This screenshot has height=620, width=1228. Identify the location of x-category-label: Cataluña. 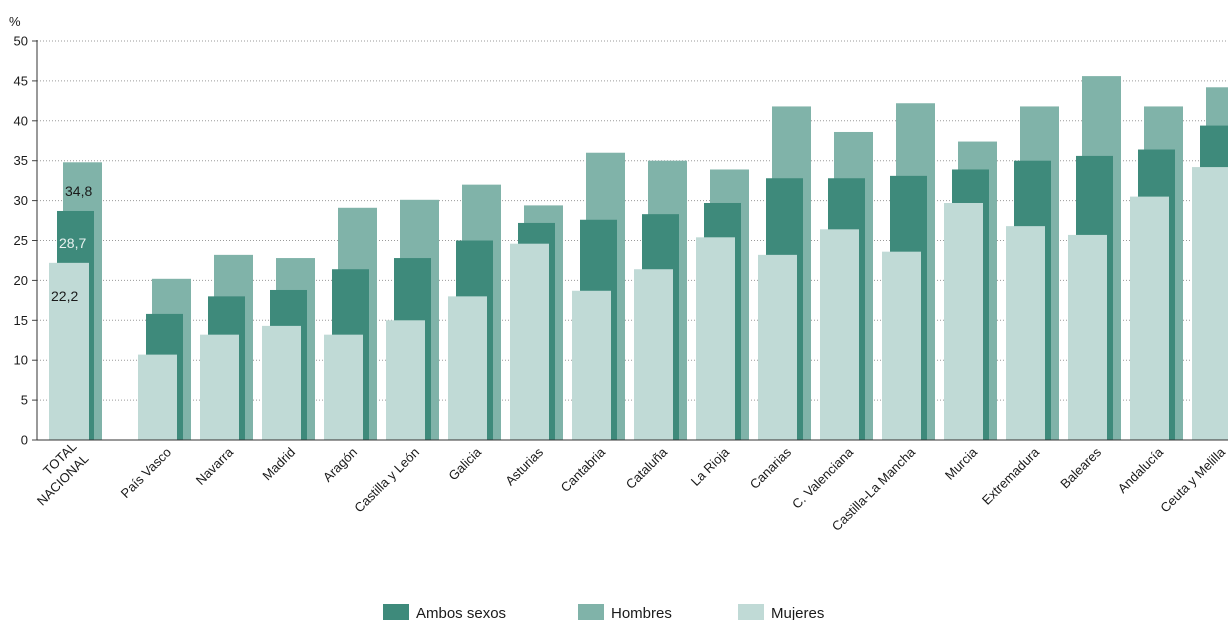
(647, 468).